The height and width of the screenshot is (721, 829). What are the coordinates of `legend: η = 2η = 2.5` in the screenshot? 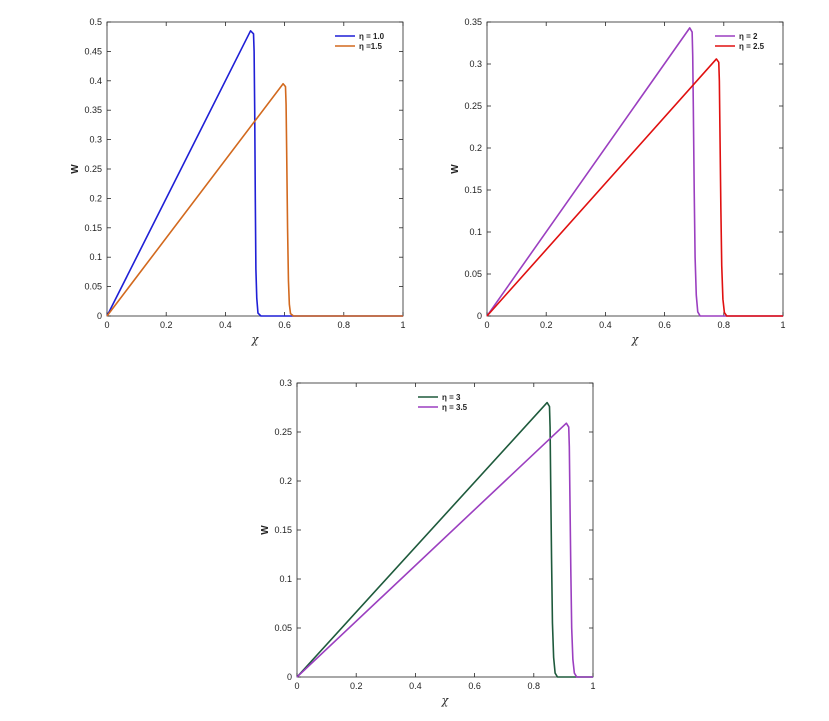 It's located at (740, 41).